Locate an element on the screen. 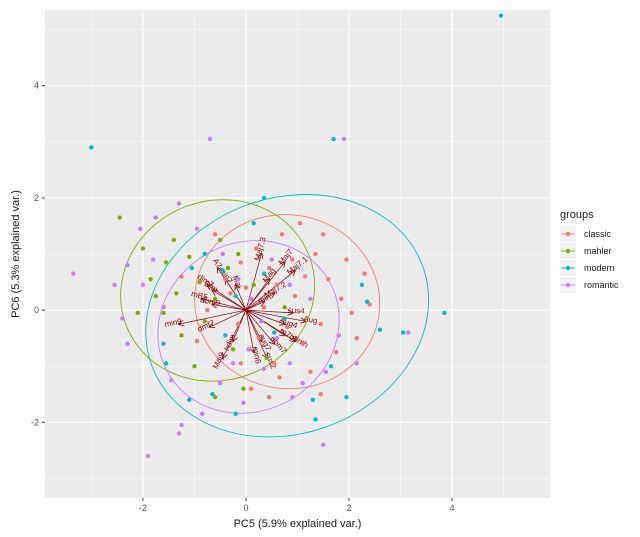 This screenshot has height=537, width=640. legend-label-mahler: mahler is located at coordinates (598, 251).